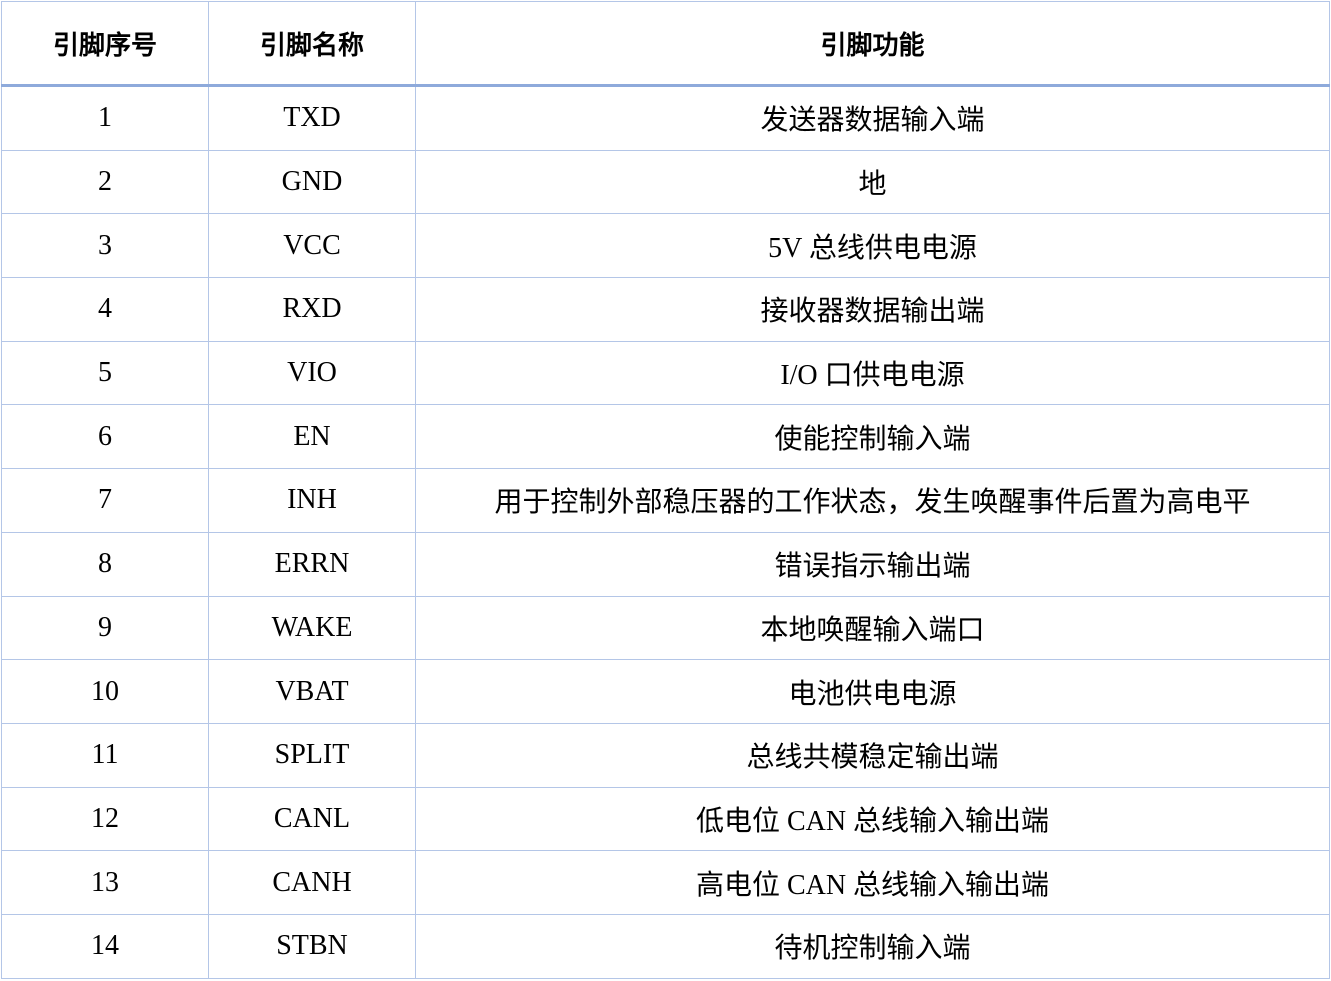  I want to click on cell-pin-name: SPLIT, so click(312, 755).